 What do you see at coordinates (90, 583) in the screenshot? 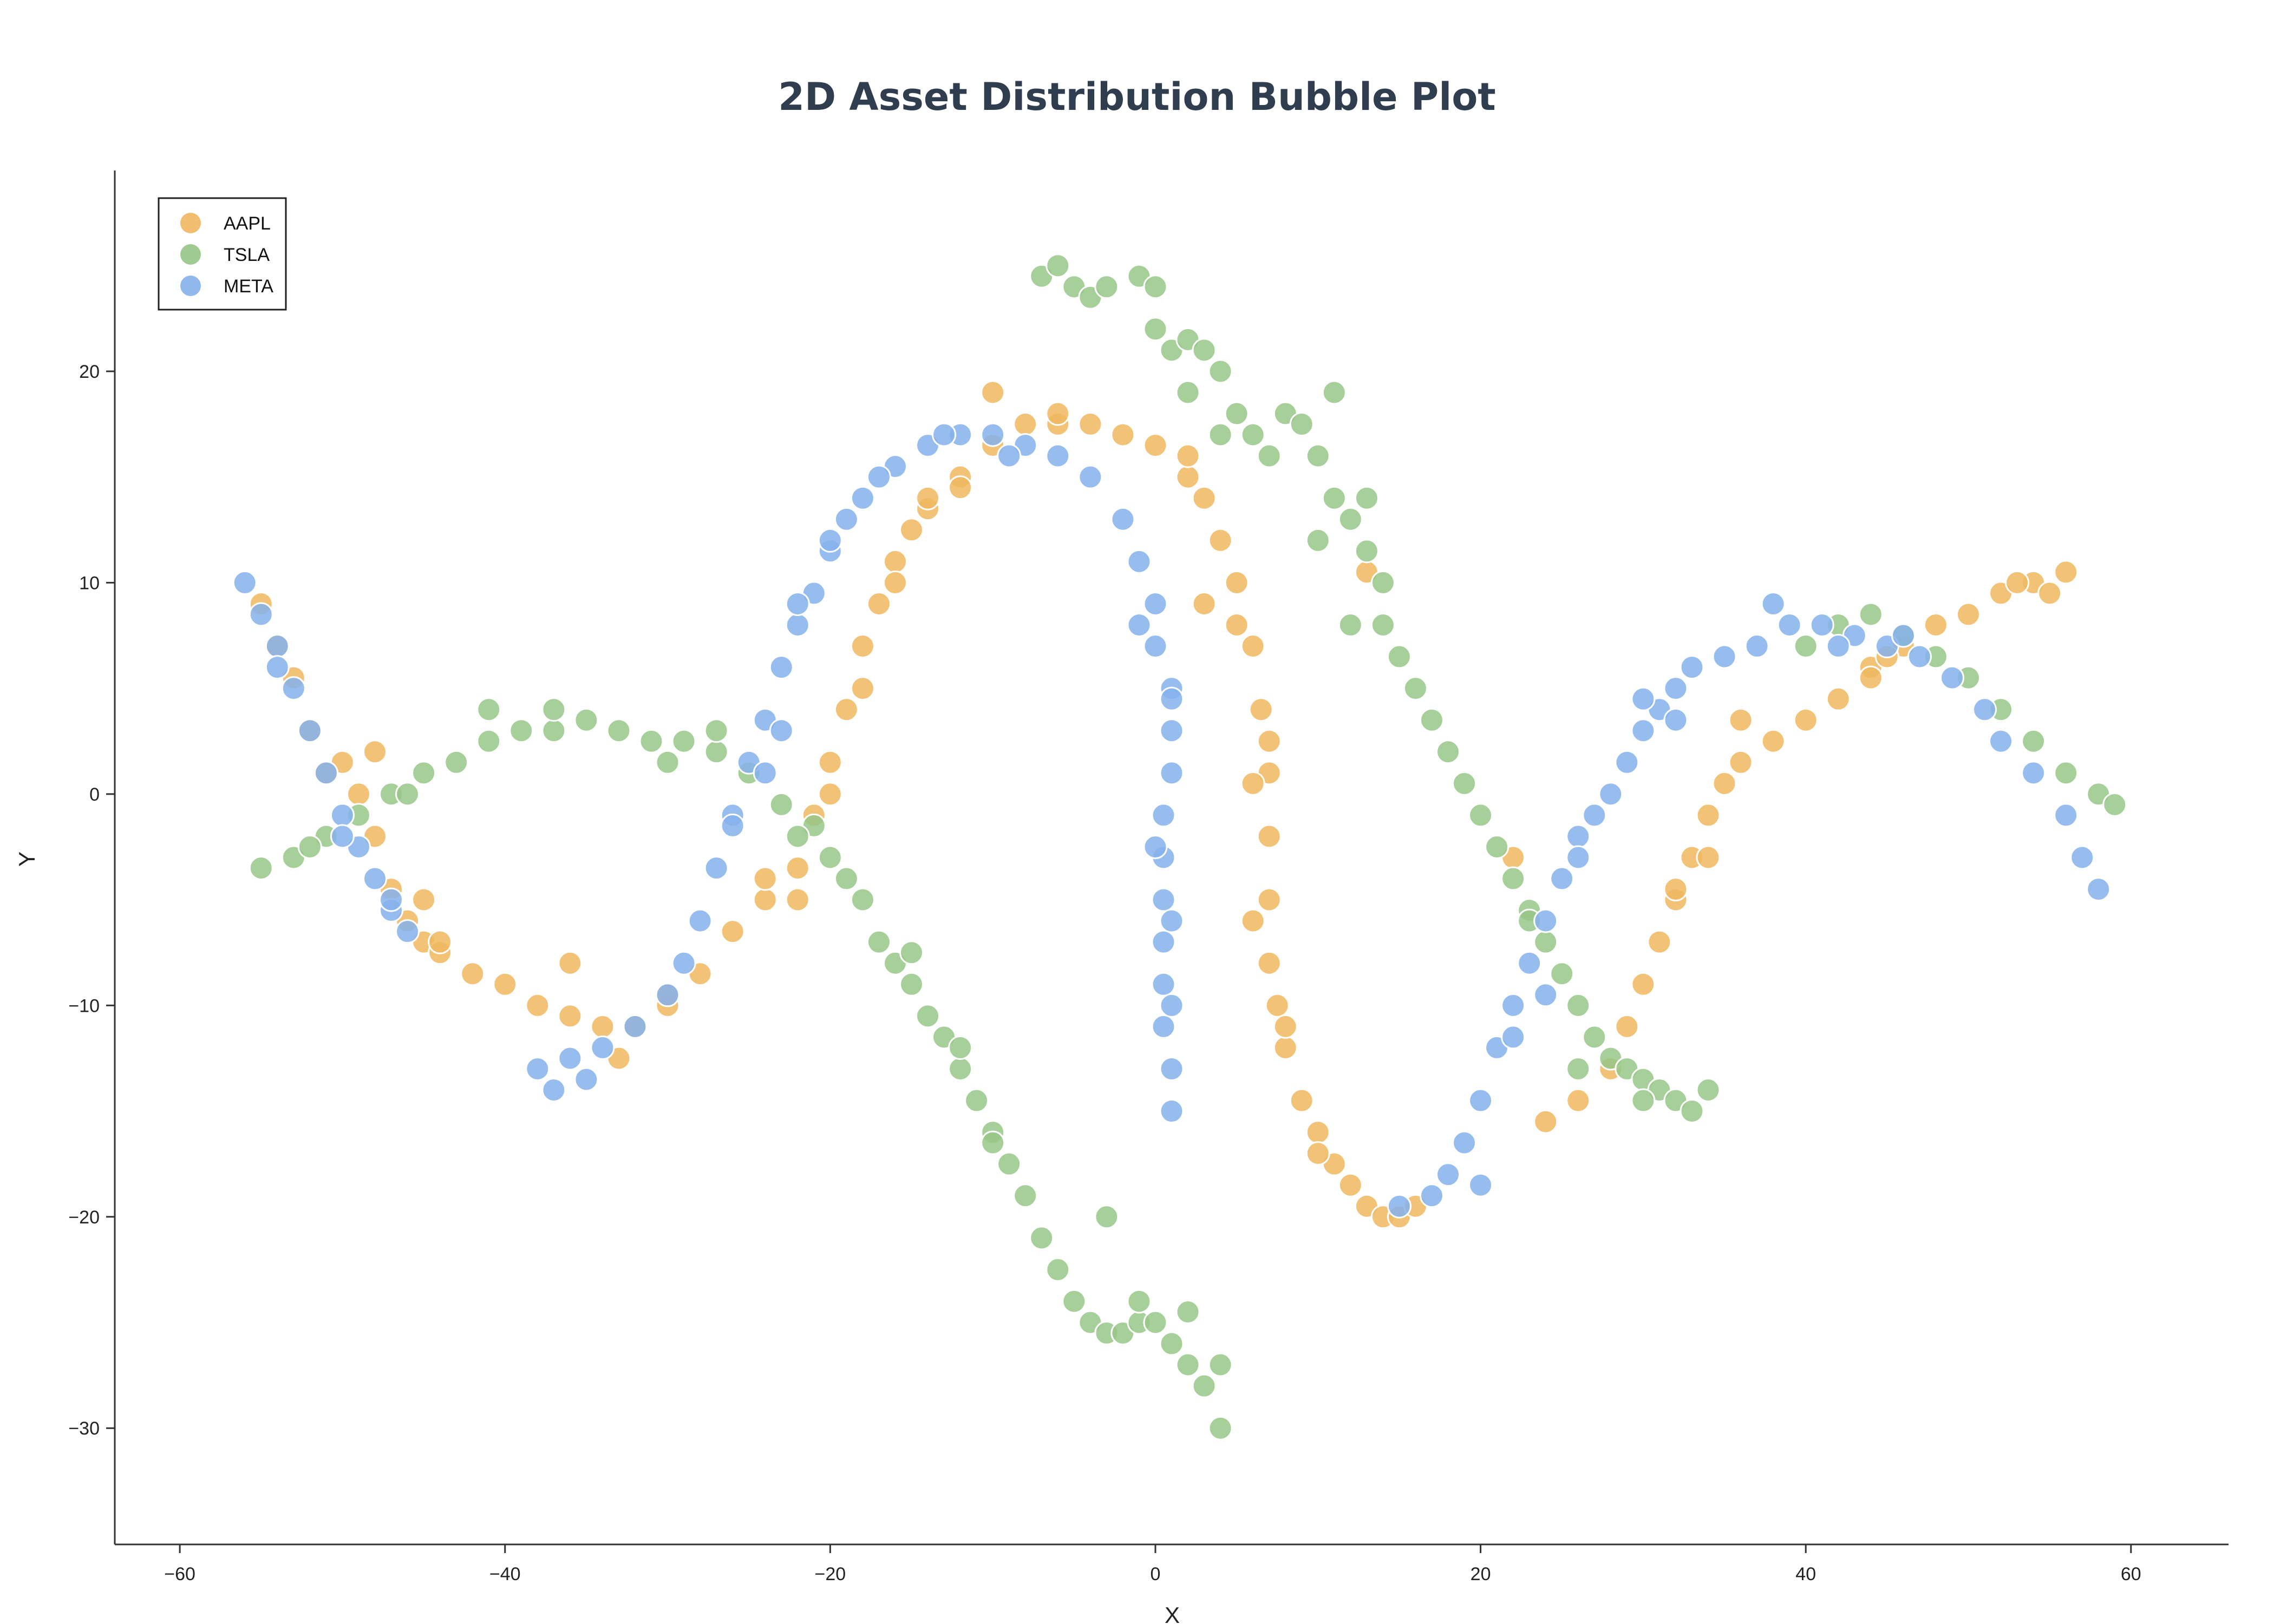
I see `y-tick-label: 10` at bounding box center [90, 583].